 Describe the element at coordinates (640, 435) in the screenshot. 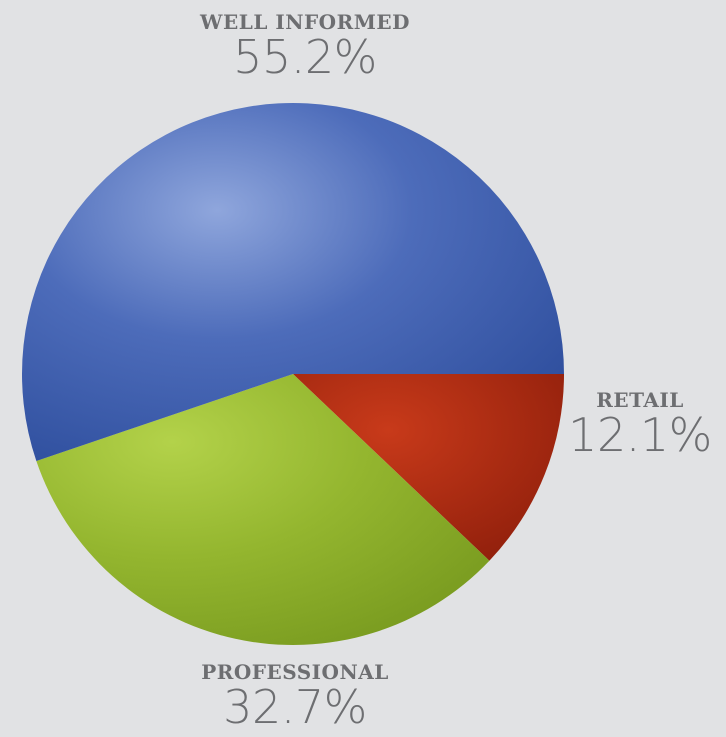

I see `slice-value-retail: 12.1%` at that location.